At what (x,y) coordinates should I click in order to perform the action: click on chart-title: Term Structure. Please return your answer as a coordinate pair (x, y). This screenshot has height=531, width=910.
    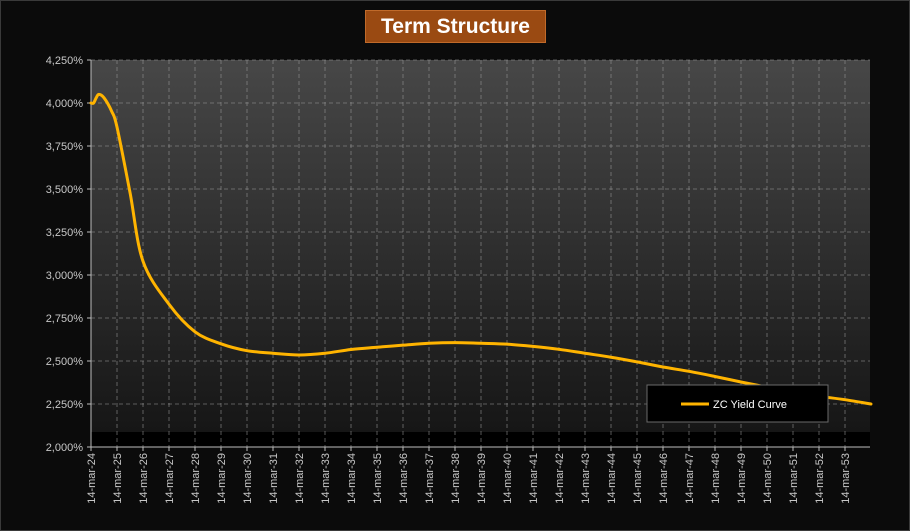
    Looking at the image, I should click on (455, 26).